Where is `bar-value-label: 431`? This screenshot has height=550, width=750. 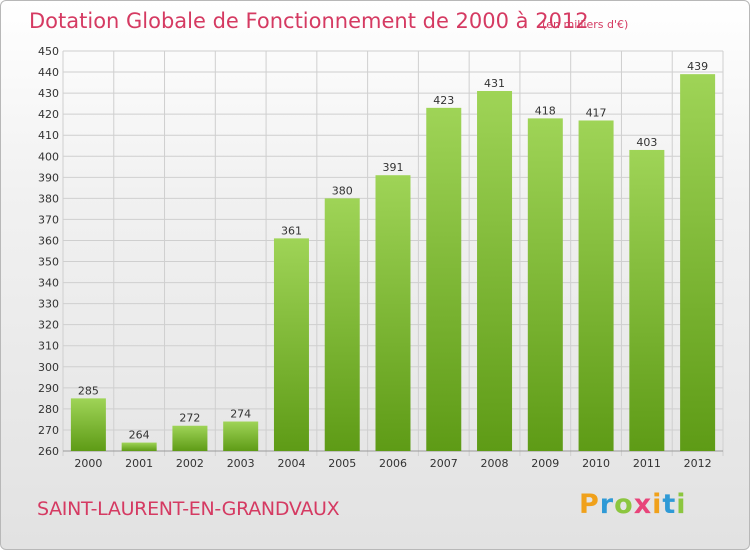
bar-value-label: 431 is located at coordinates (494, 83).